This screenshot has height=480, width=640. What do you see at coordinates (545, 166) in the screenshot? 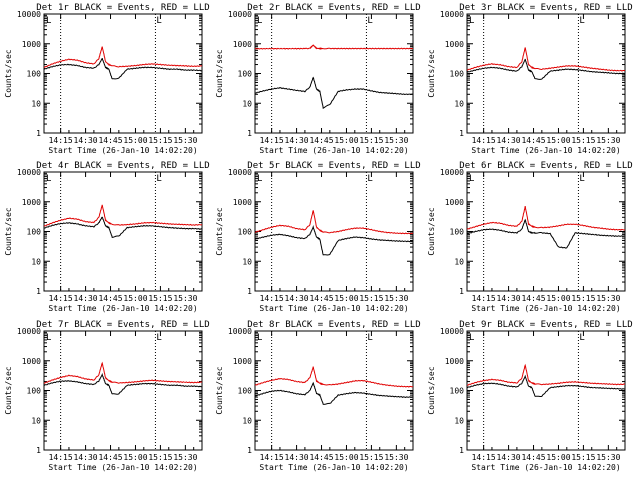
I see `chart-title: Det 6r BLACK = Events, RED = LLD` at bounding box center [545, 166].